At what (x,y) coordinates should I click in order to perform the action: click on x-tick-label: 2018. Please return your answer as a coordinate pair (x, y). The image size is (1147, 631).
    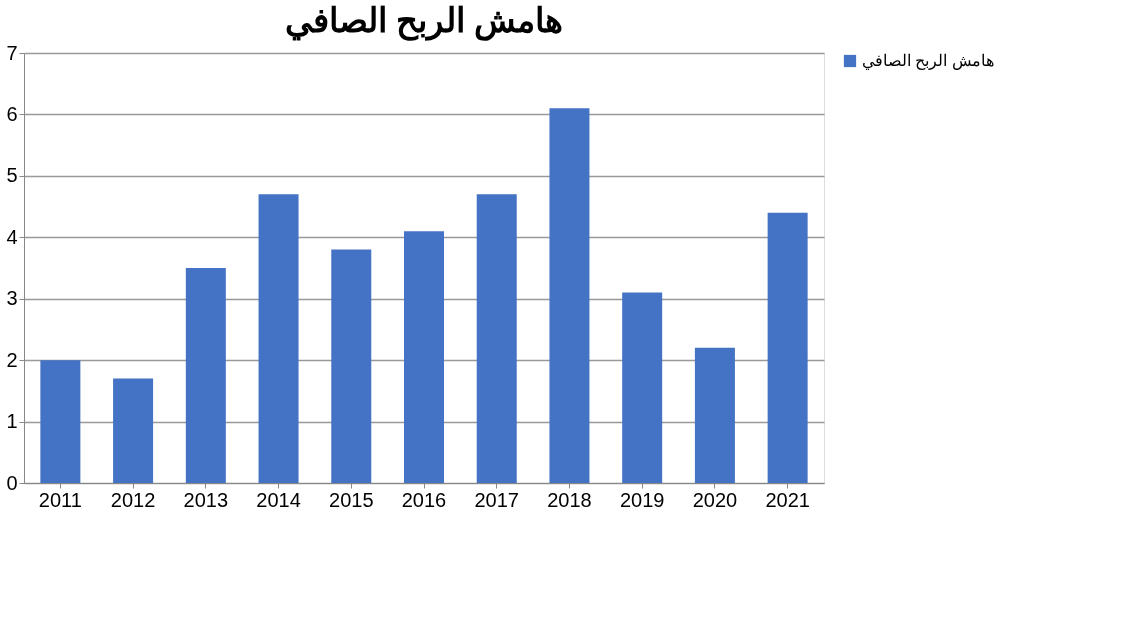
    Looking at the image, I should click on (569, 499).